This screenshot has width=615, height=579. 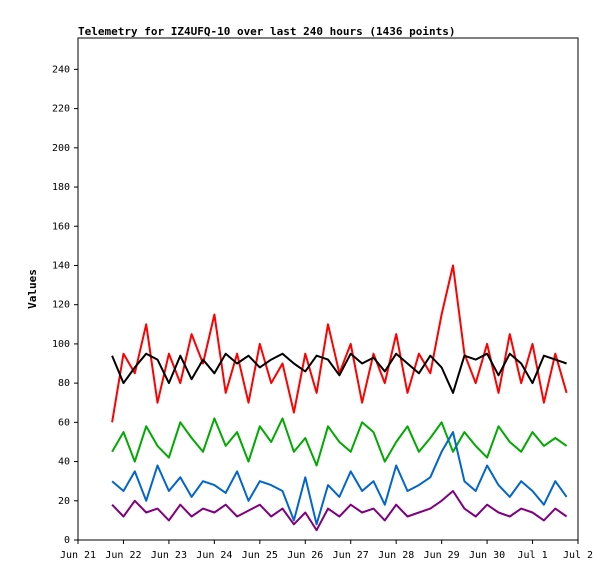 What do you see at coordinates (61, 265) in the screenshot?
I see `y-tick-label: 140` at bounding box center [61, 265].